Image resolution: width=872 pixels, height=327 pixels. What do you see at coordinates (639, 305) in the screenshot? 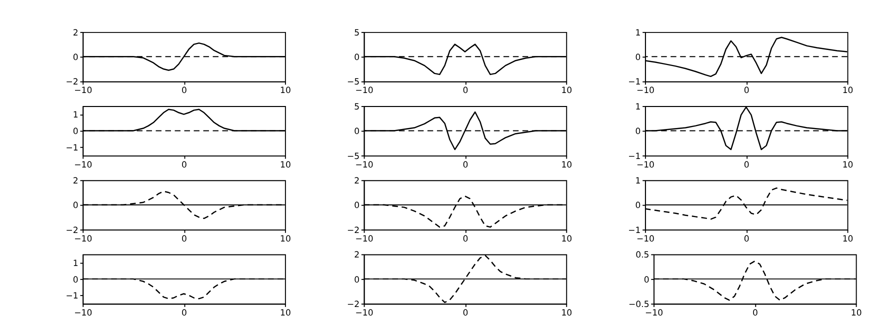
I see `y-tick-label: −0.5` at bounding box center [639, 305].